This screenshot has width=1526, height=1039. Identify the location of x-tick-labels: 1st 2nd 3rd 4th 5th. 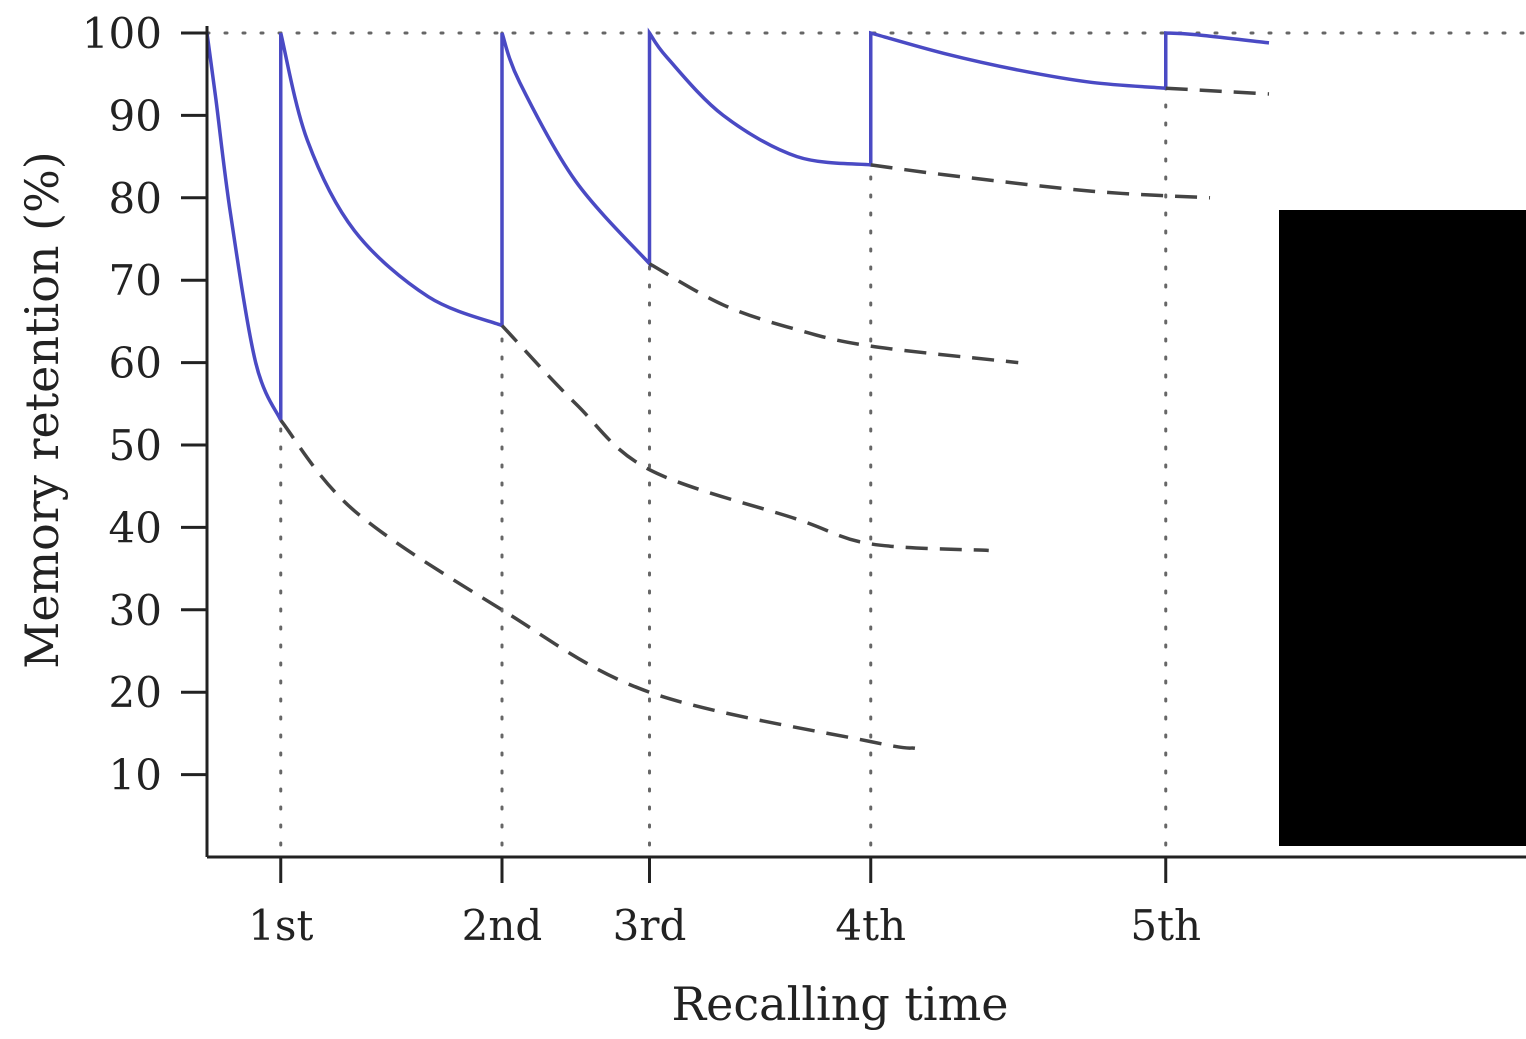
(724, 903).